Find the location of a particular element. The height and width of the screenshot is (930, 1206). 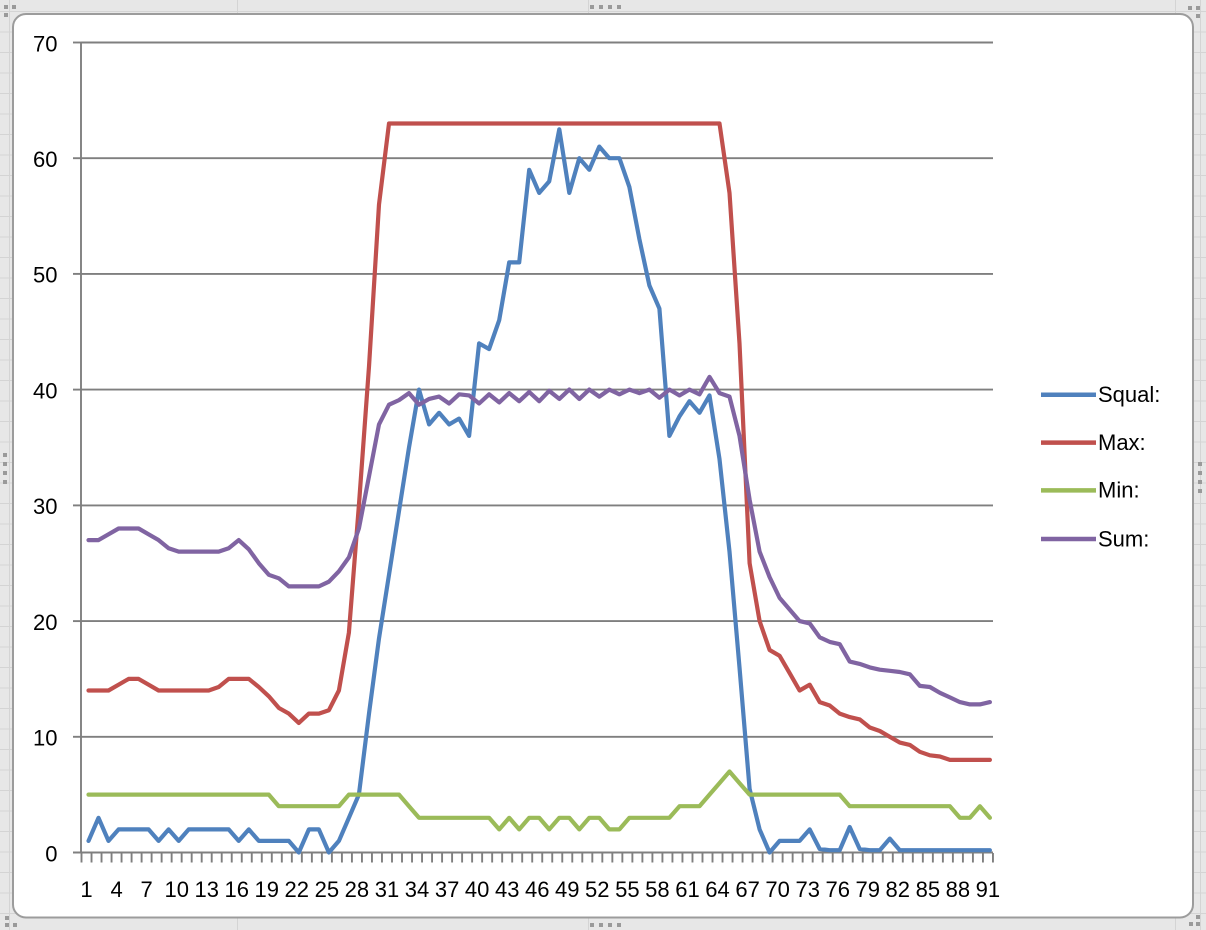

svg-text: 43 is located at coordinates (507, 889).